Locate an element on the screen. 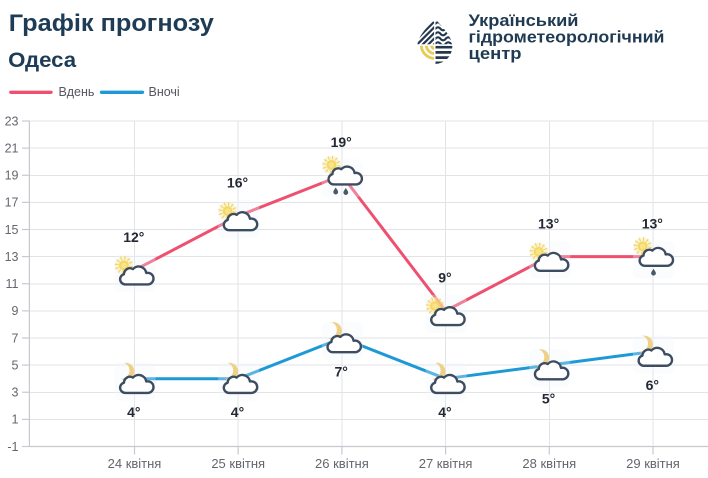 Image resolution: width=708 pixels, height=478 pixels. svg-text: 7 is located at coordinates (15, 338).